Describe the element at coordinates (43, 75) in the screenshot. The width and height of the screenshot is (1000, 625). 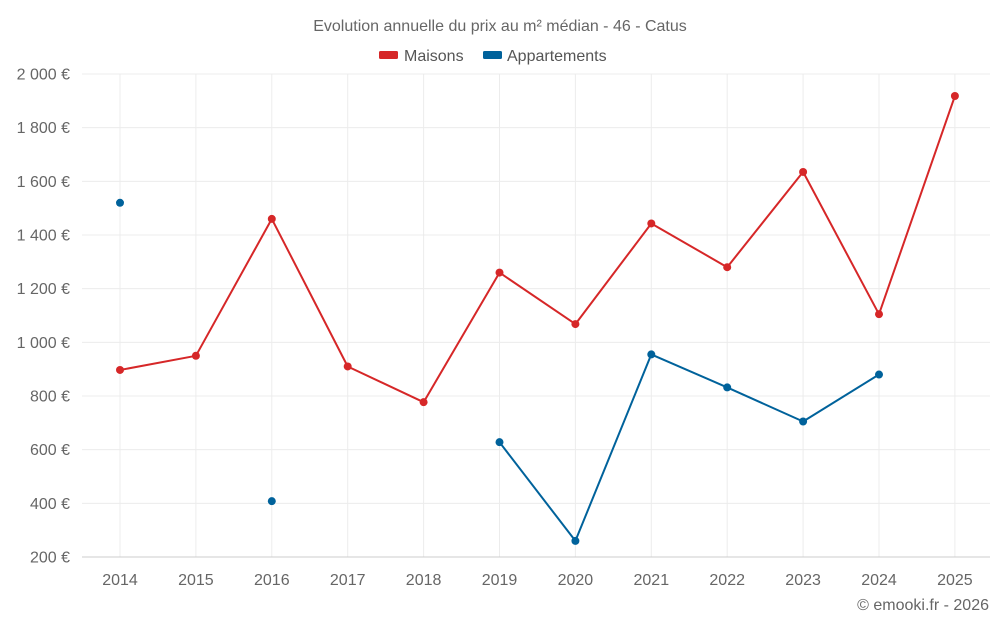
I see `y-tick-label: 2 000 €` at that location.